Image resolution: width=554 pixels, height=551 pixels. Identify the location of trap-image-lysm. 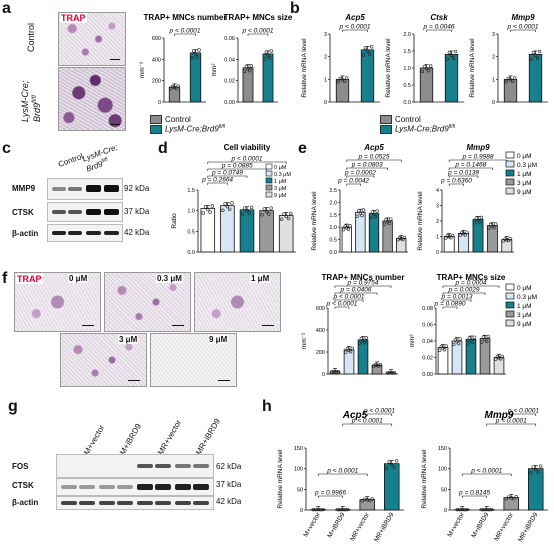
(92, 99).